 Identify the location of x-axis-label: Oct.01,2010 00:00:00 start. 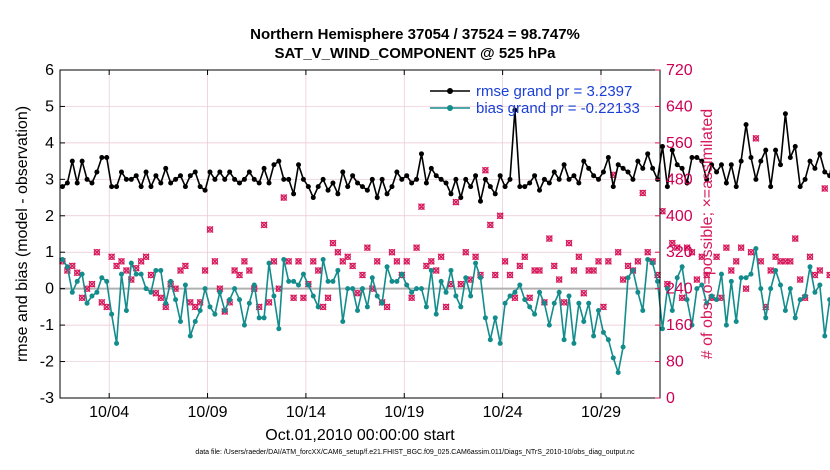
(360, 435).